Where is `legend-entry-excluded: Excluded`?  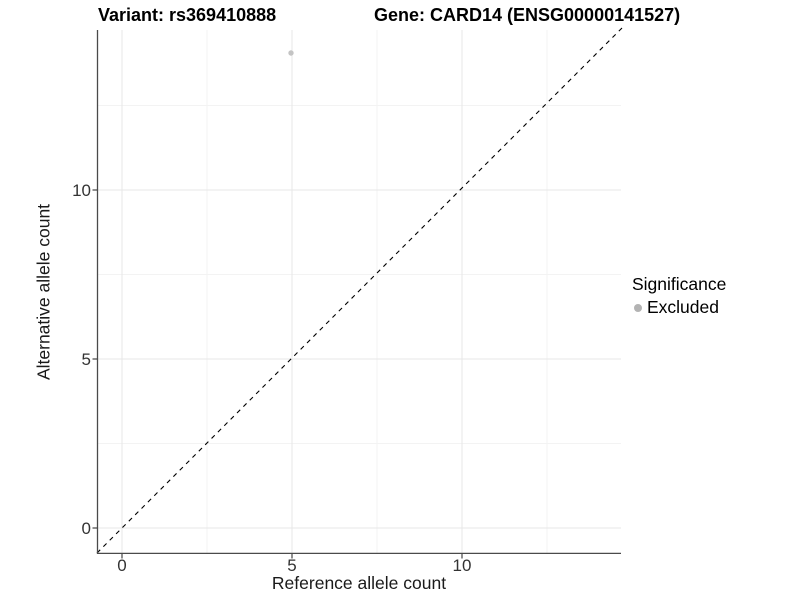
legend-entry-excluded: Excluded is located at coordinates (679, 307).